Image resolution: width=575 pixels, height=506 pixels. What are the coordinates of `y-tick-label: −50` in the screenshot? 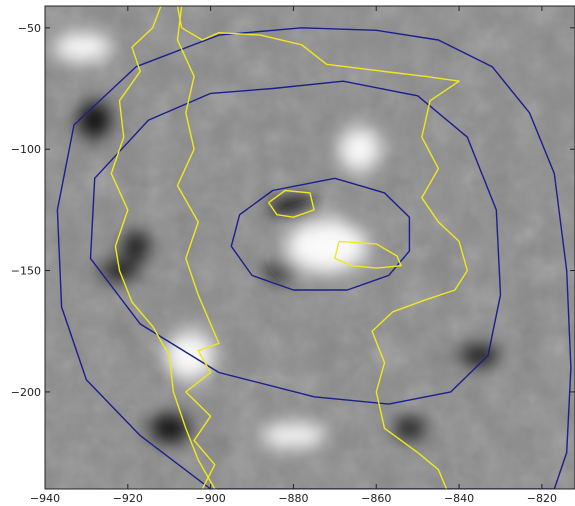 It's located at (29, 28).